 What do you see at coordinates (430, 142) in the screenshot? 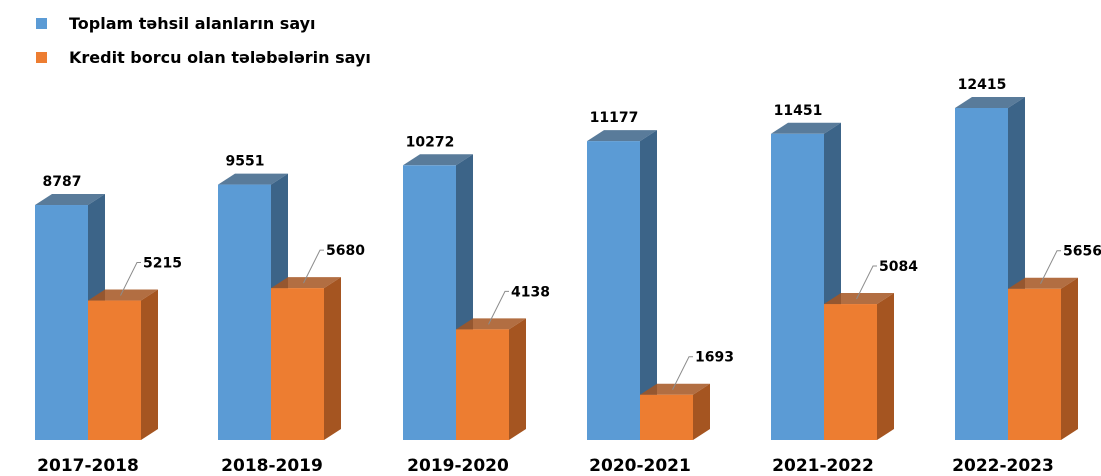
I see `data-label-total-2019-2020: 10272` at bounding box center [430, 142].